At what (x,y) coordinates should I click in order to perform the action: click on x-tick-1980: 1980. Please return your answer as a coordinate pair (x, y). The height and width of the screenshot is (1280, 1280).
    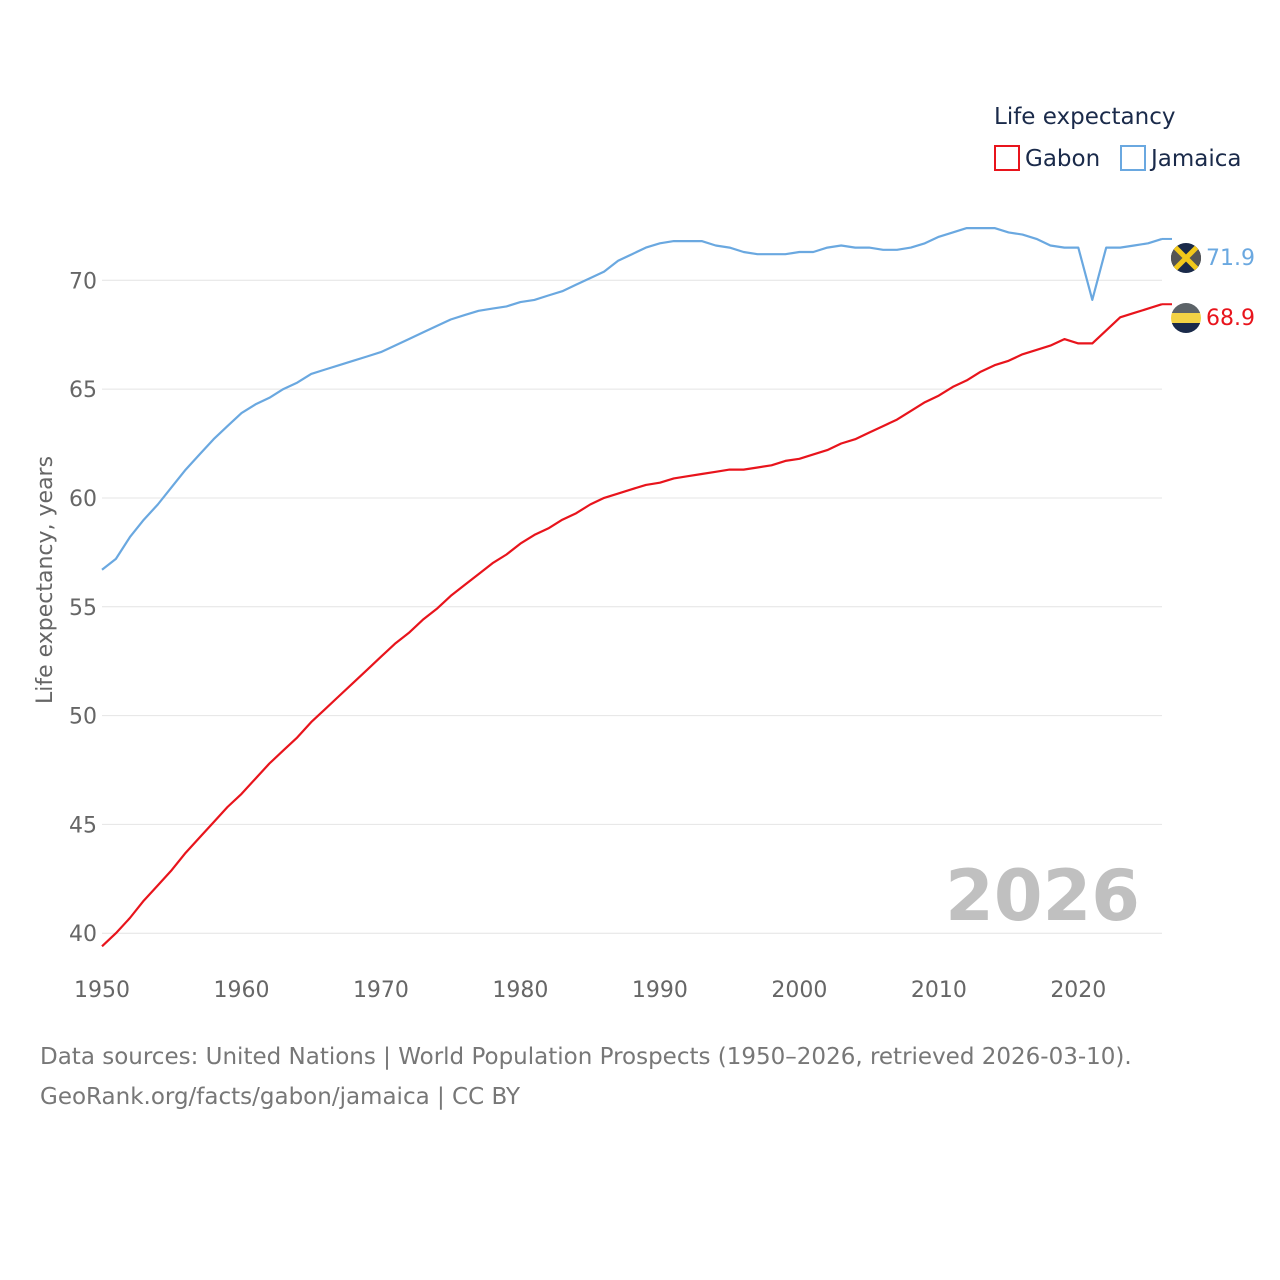
    Looking at the image, I should click on (520, 990).